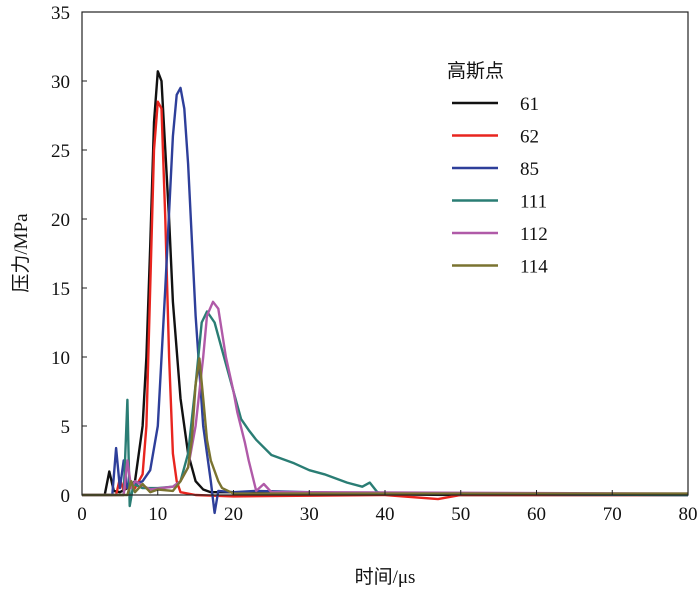 The height and width of the screenshot is (597, 700). What do you see at coordinates (66, 496) in the screenshot?
I see `y-tick-label: 0` at bounding box center [66, 496].